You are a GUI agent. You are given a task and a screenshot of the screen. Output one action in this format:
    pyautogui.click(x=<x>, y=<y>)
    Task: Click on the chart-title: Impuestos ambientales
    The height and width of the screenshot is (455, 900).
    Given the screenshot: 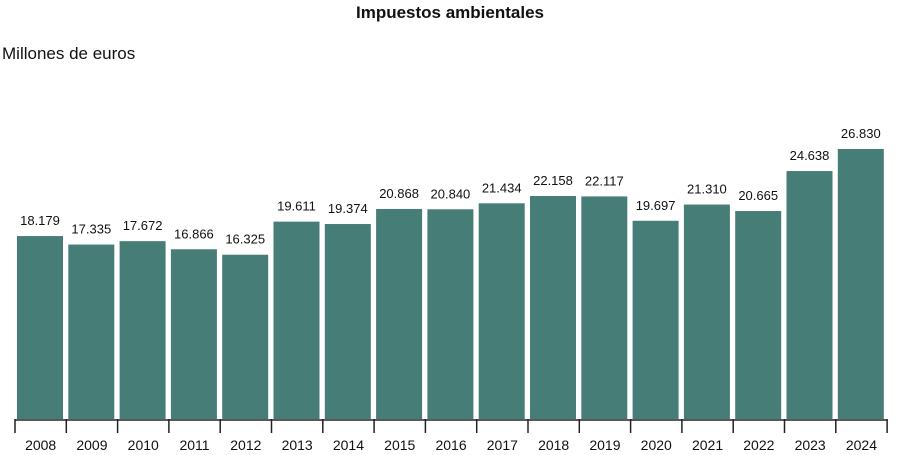 What is the action you would take?
    pyautogui.click(x=449, y=12)
    